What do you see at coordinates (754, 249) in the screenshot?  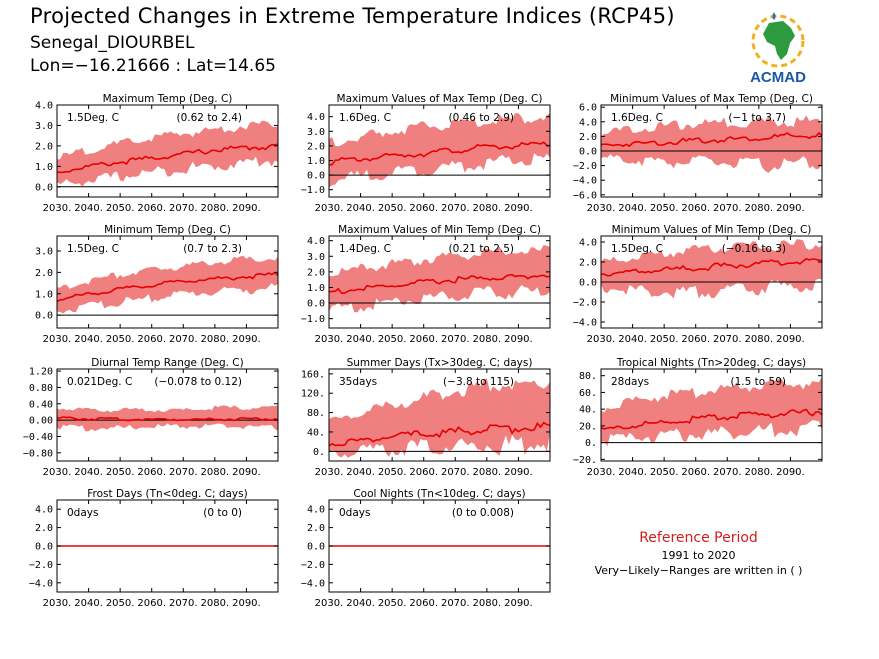 I see `likely-range-label: (−0.16 to 3)` at bounding box center [754, 249].